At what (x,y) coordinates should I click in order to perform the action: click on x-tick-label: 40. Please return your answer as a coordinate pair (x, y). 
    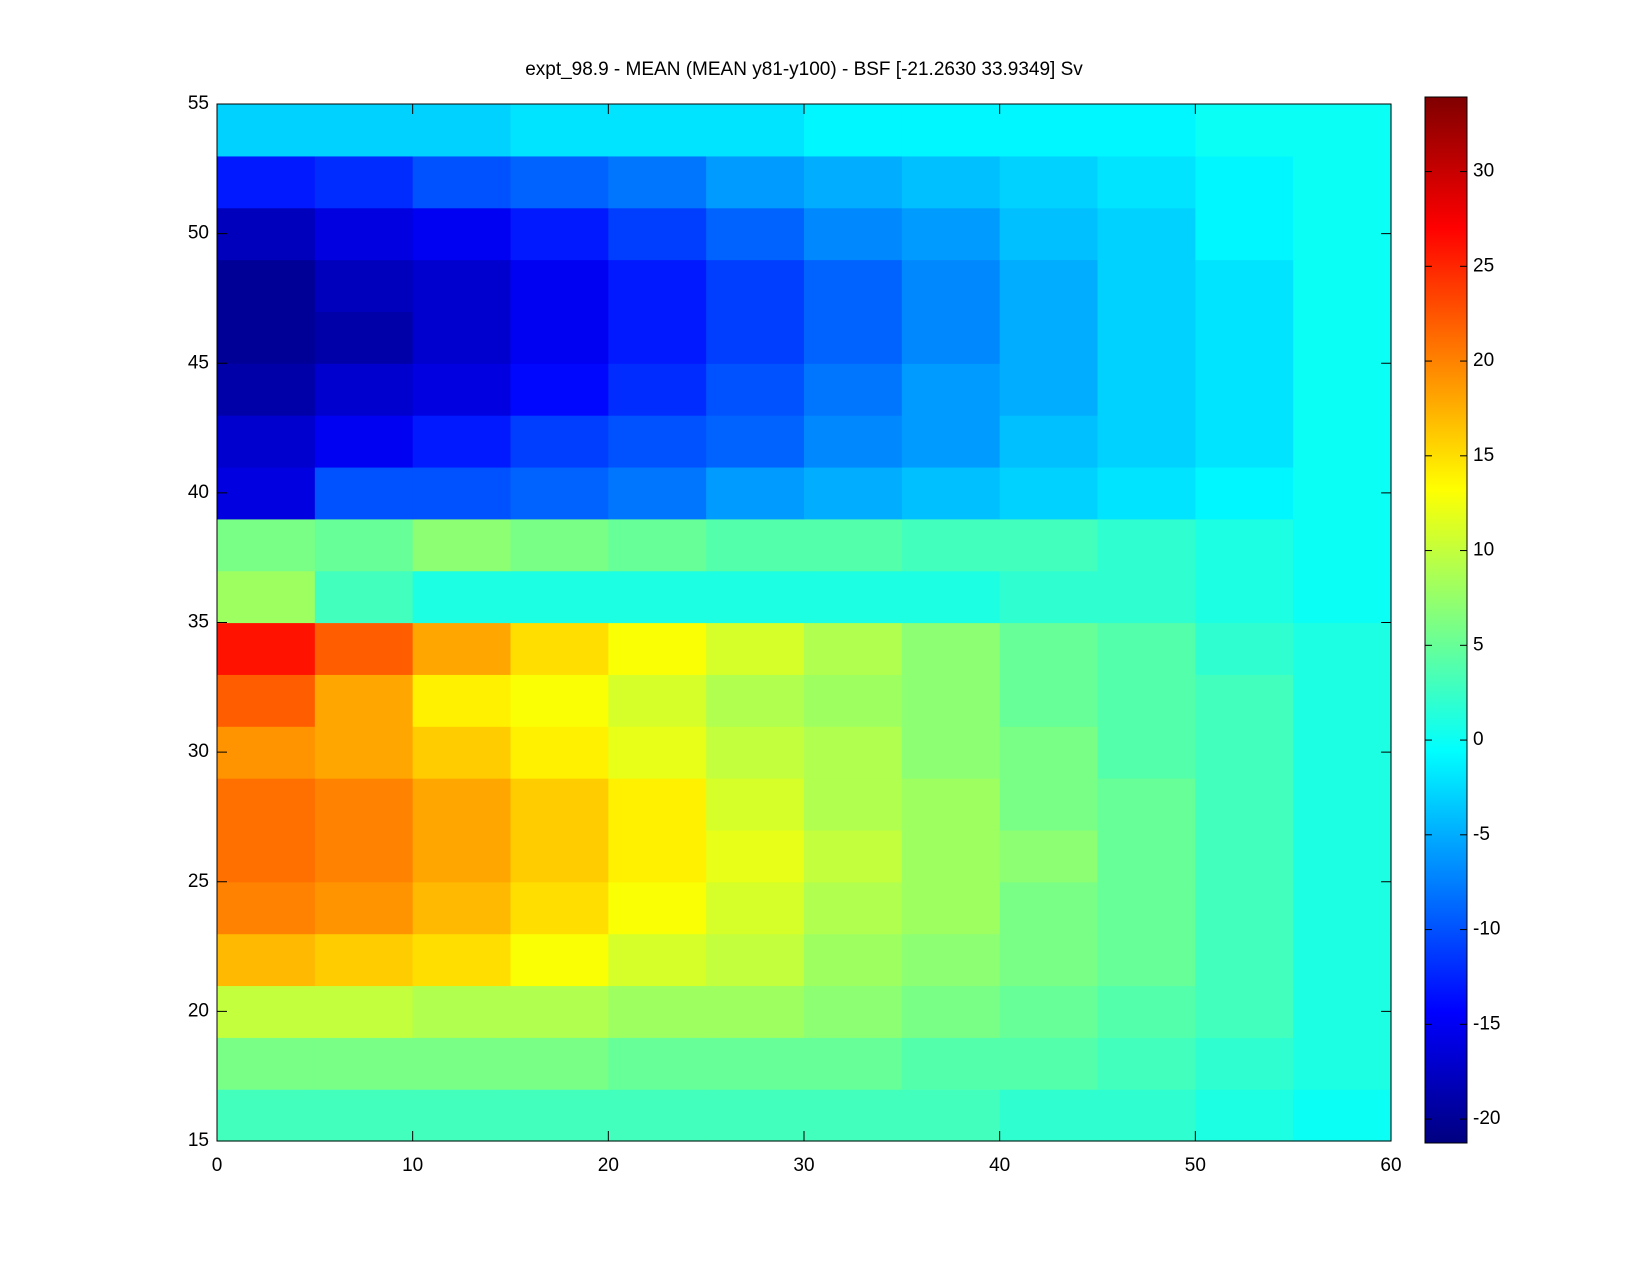
    Looking at the image, I should click on (999, 1165).